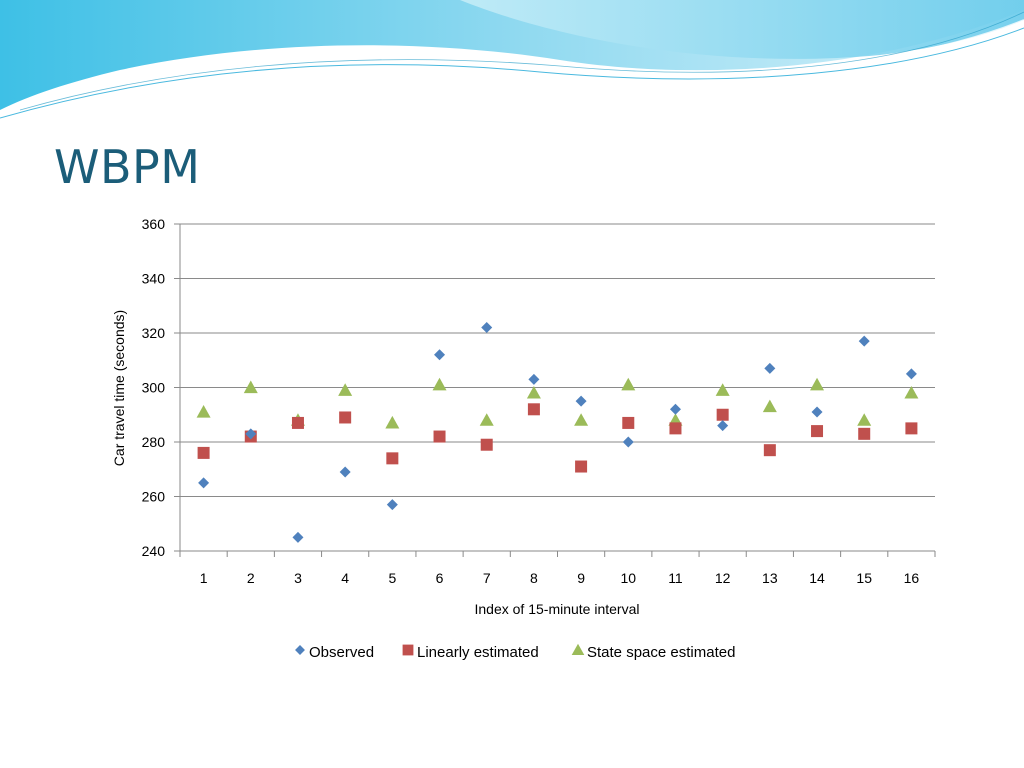  Describe the element at coordinates (345, 578) in the screenshot. I see `x-tick-label: 4` at that location.